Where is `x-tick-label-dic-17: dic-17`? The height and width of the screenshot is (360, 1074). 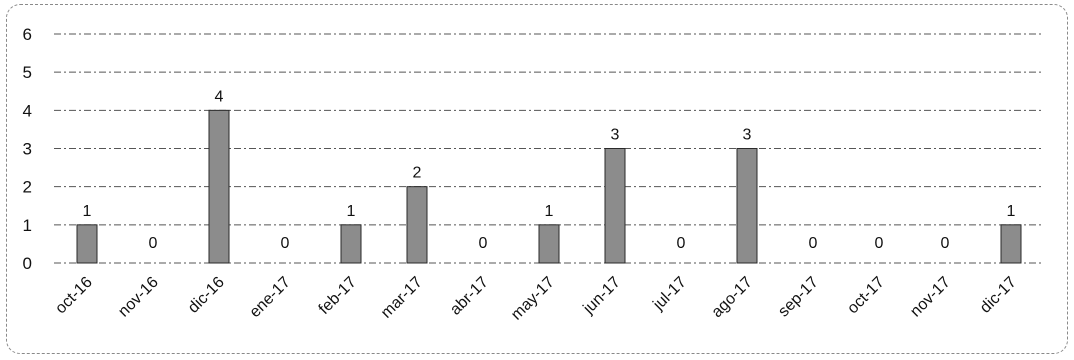 x-tick-label-dic-17: dic-17 is located at coordinates (998, 295).